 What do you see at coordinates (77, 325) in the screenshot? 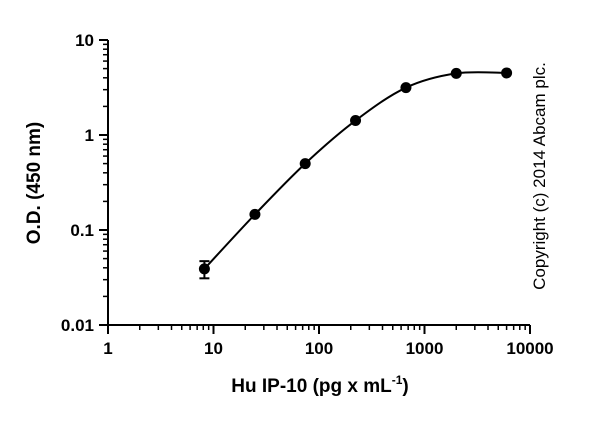
I see `y-tick-label: 0.01` at bounding box center [77, 325].